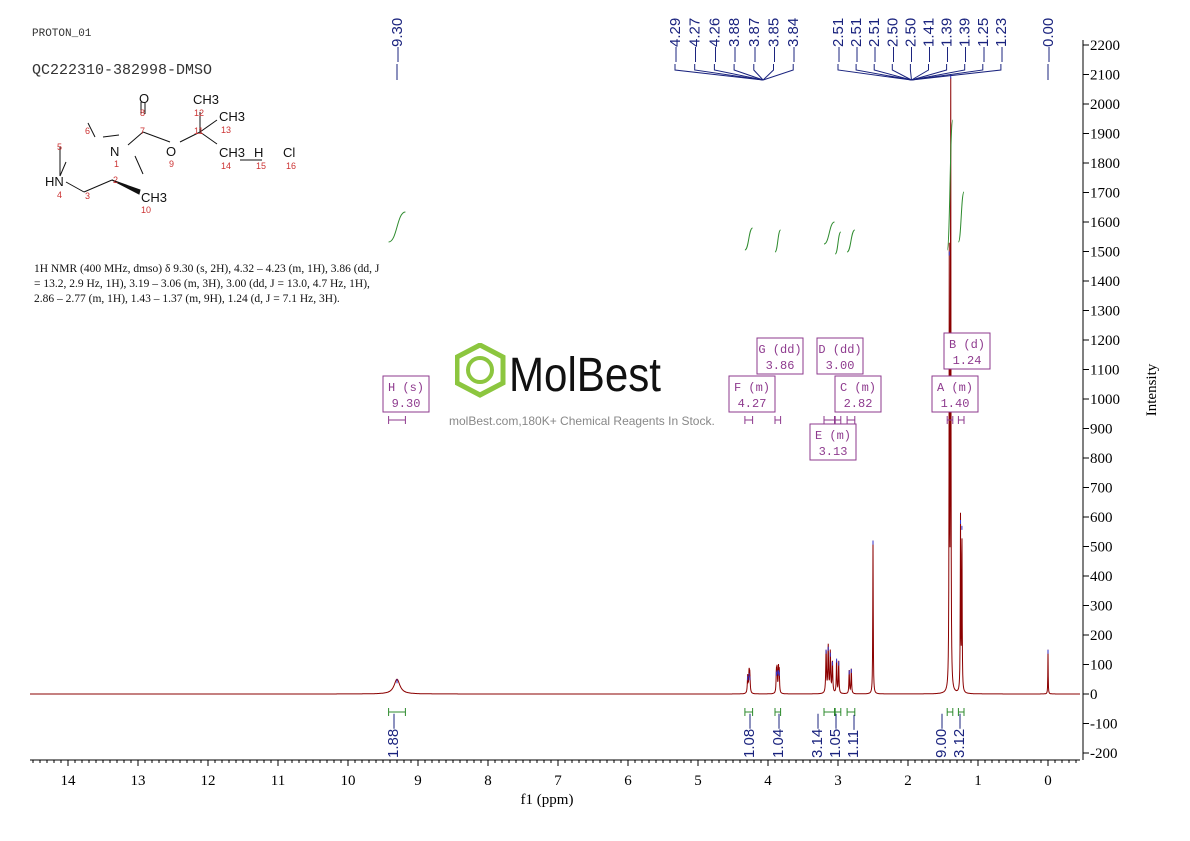  I want to click on peak-shift-label: —3.85, so click(774, 40).